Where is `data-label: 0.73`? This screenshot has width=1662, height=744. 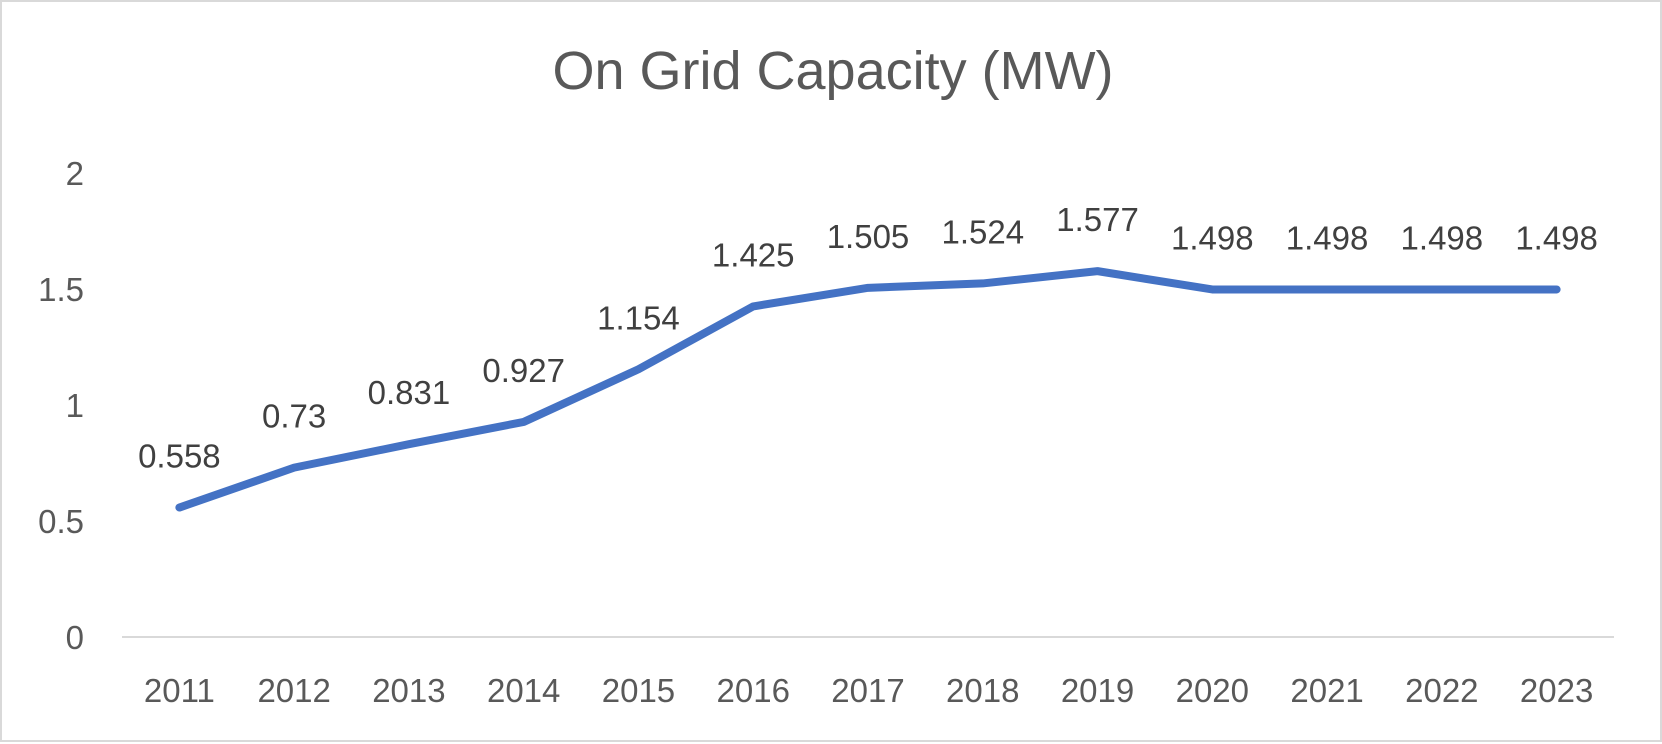
data-label: 0.73 is located at coordinates (294, 416).